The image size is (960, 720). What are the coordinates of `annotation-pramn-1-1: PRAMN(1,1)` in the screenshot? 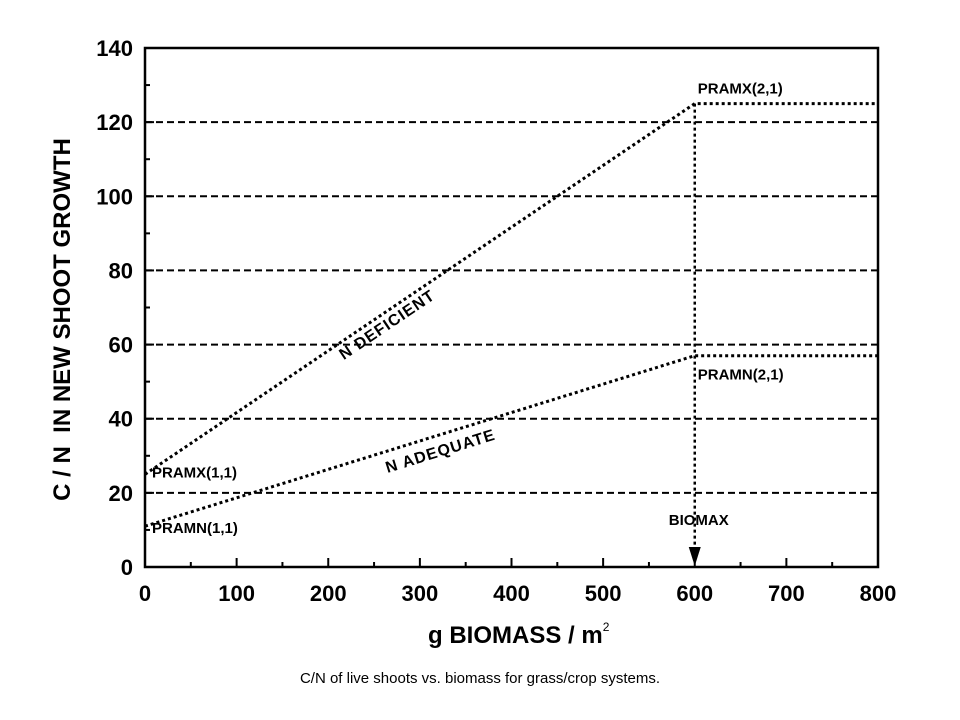 It's located at (195, 528).